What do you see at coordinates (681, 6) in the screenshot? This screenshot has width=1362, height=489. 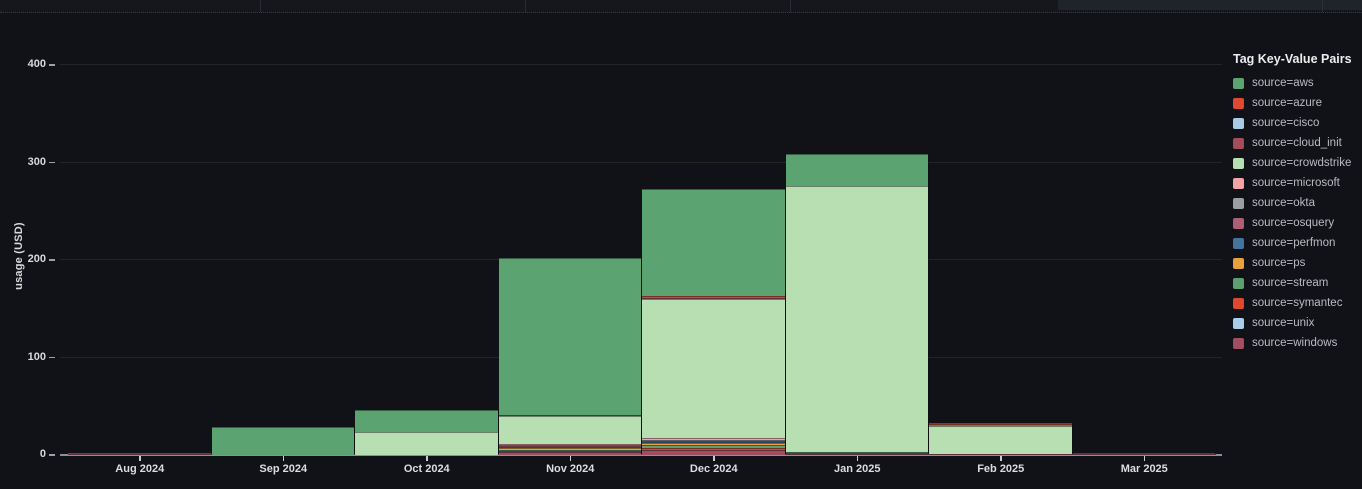 I see `top-panel-edge` at bounding box center [681, 6].